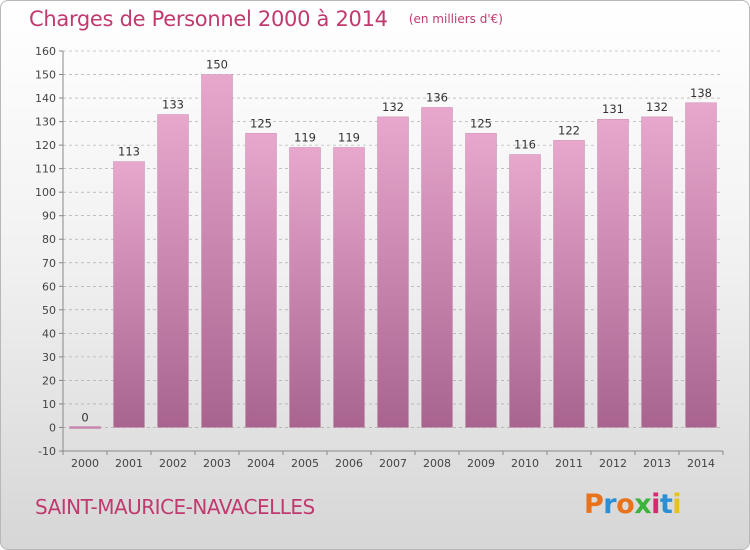  What do you see at coordinates (173, 271) in the screenshot?
I see `bar-2002` at bounding box center [173, 271].